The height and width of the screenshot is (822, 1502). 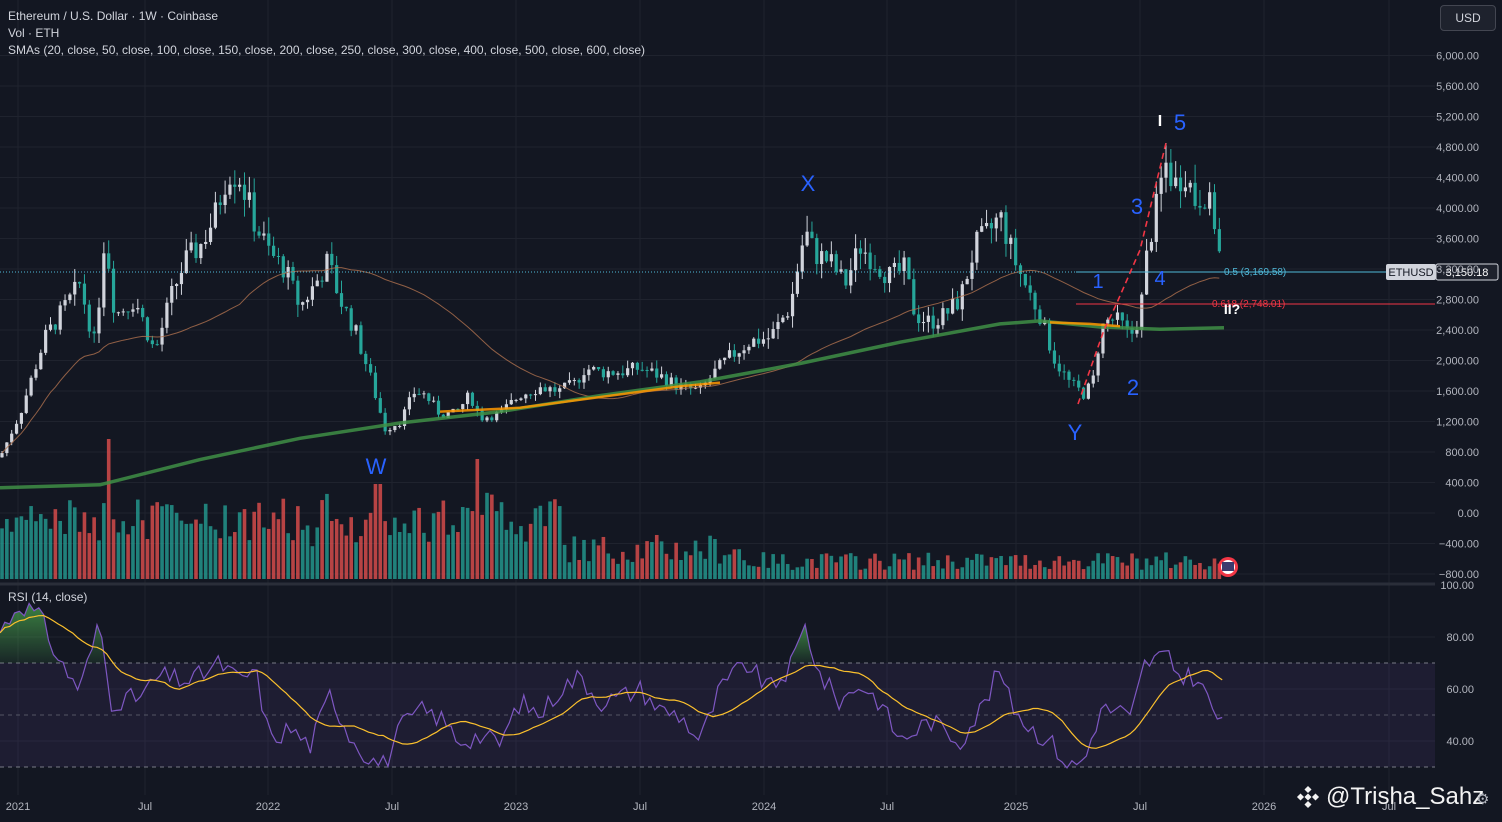 What do you see at coordinates (580, 397) in the screenshot?
I see `sma-orange-line` at bounding box center [580, 397].